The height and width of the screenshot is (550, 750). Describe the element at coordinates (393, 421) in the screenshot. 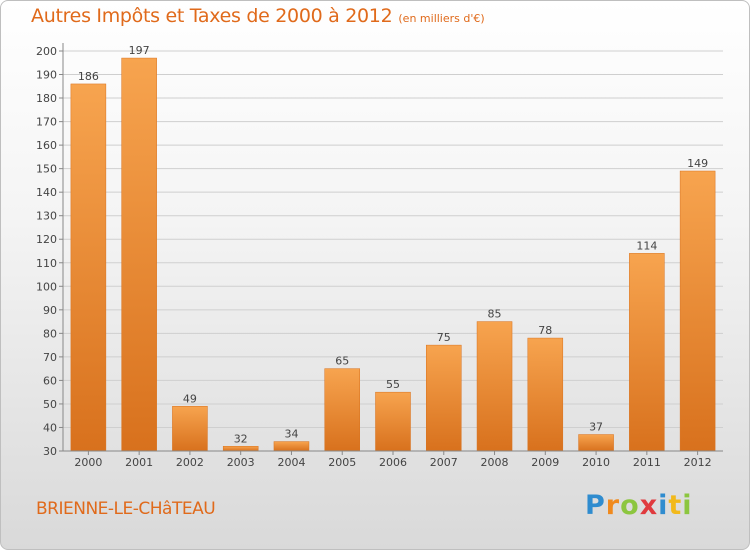

I see `bar-2006` at that location.